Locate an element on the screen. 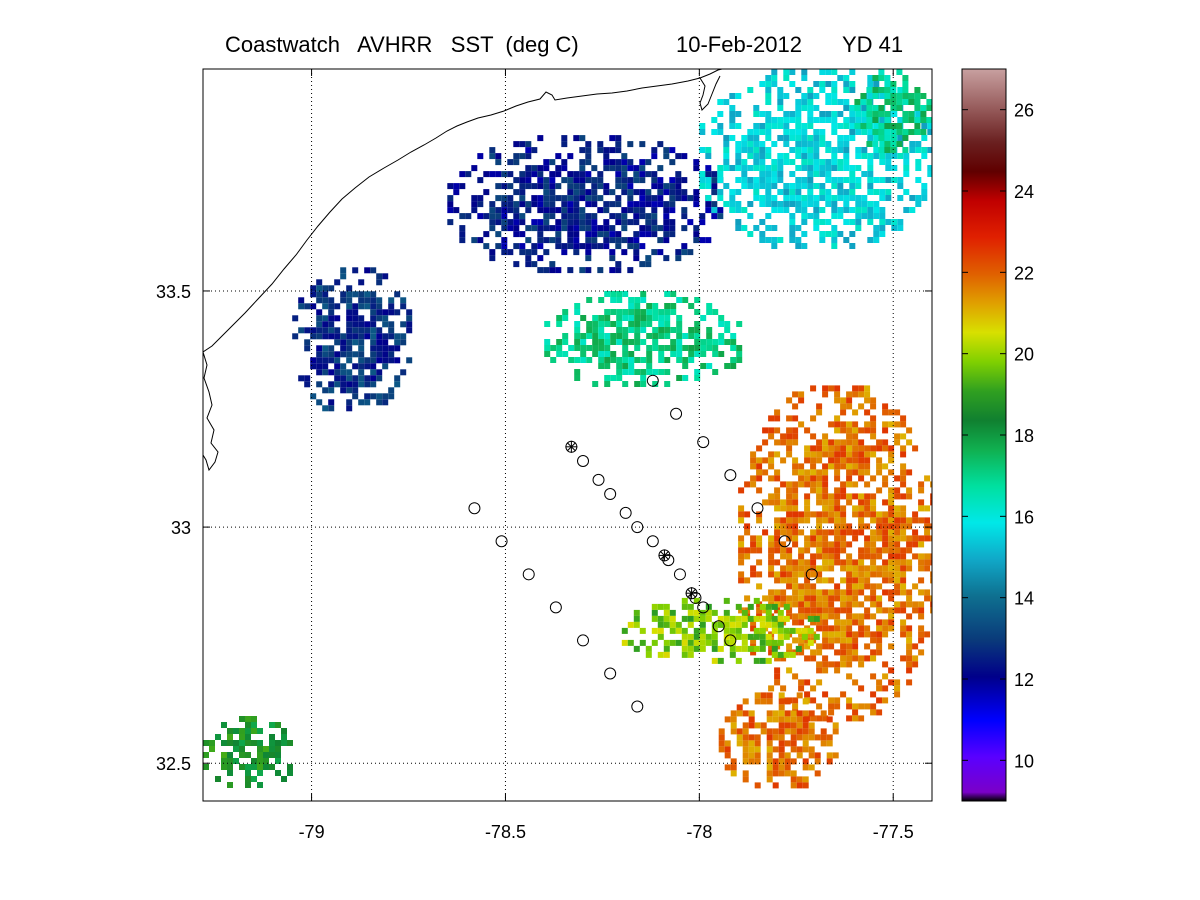 Image resolution: width=1200 pixels, height=900 pixels. x-tick-label: -79 is located at coordinates (312, 832).